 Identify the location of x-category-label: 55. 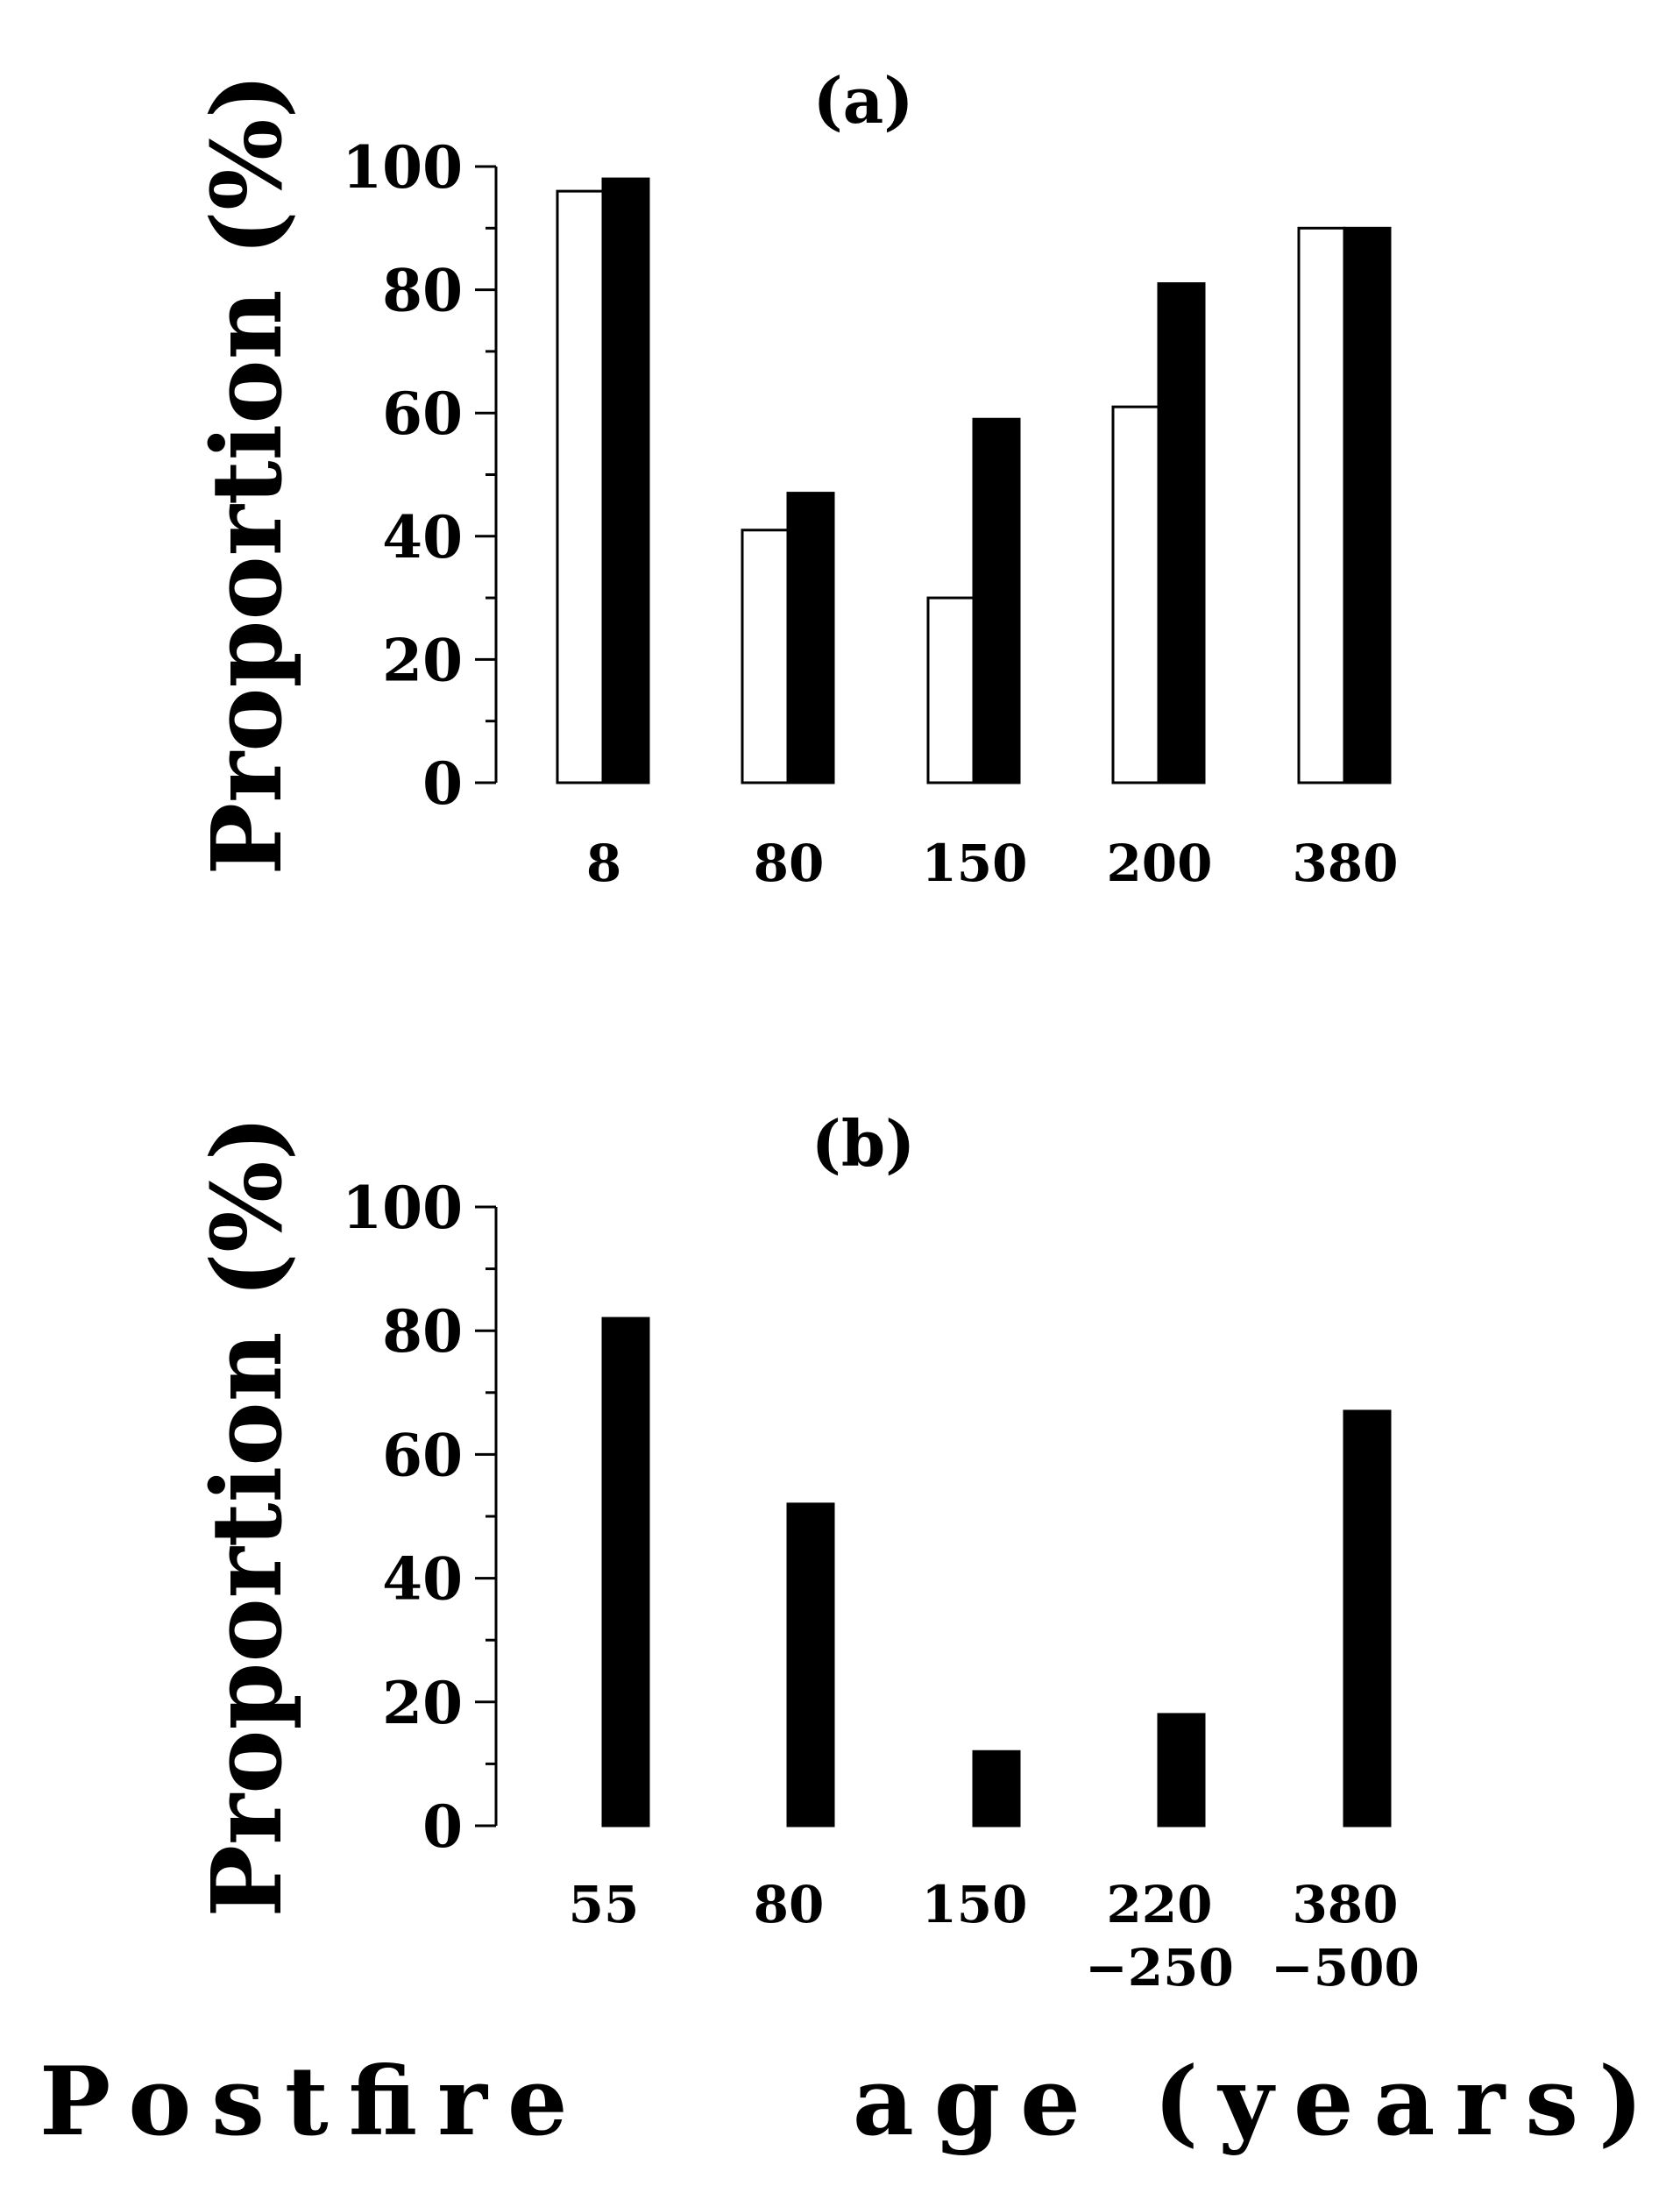
(604, 1905).